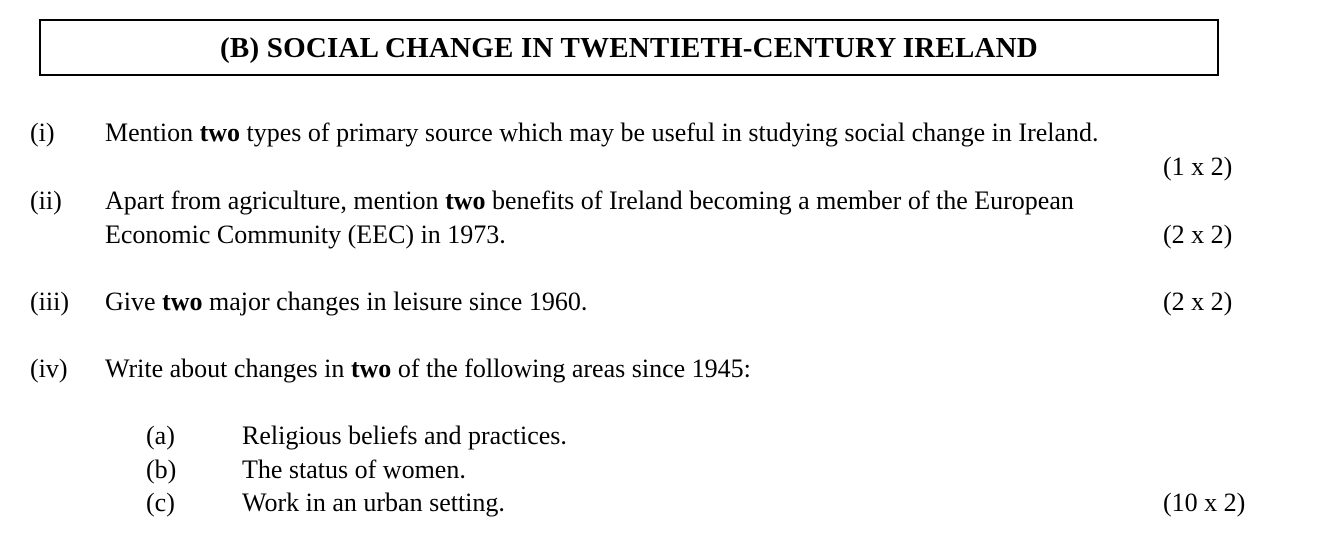  What do you see at coordinates (49, 301) in the screenshot?
I see `question-number: (iii)` at bounding box center [49, 301].